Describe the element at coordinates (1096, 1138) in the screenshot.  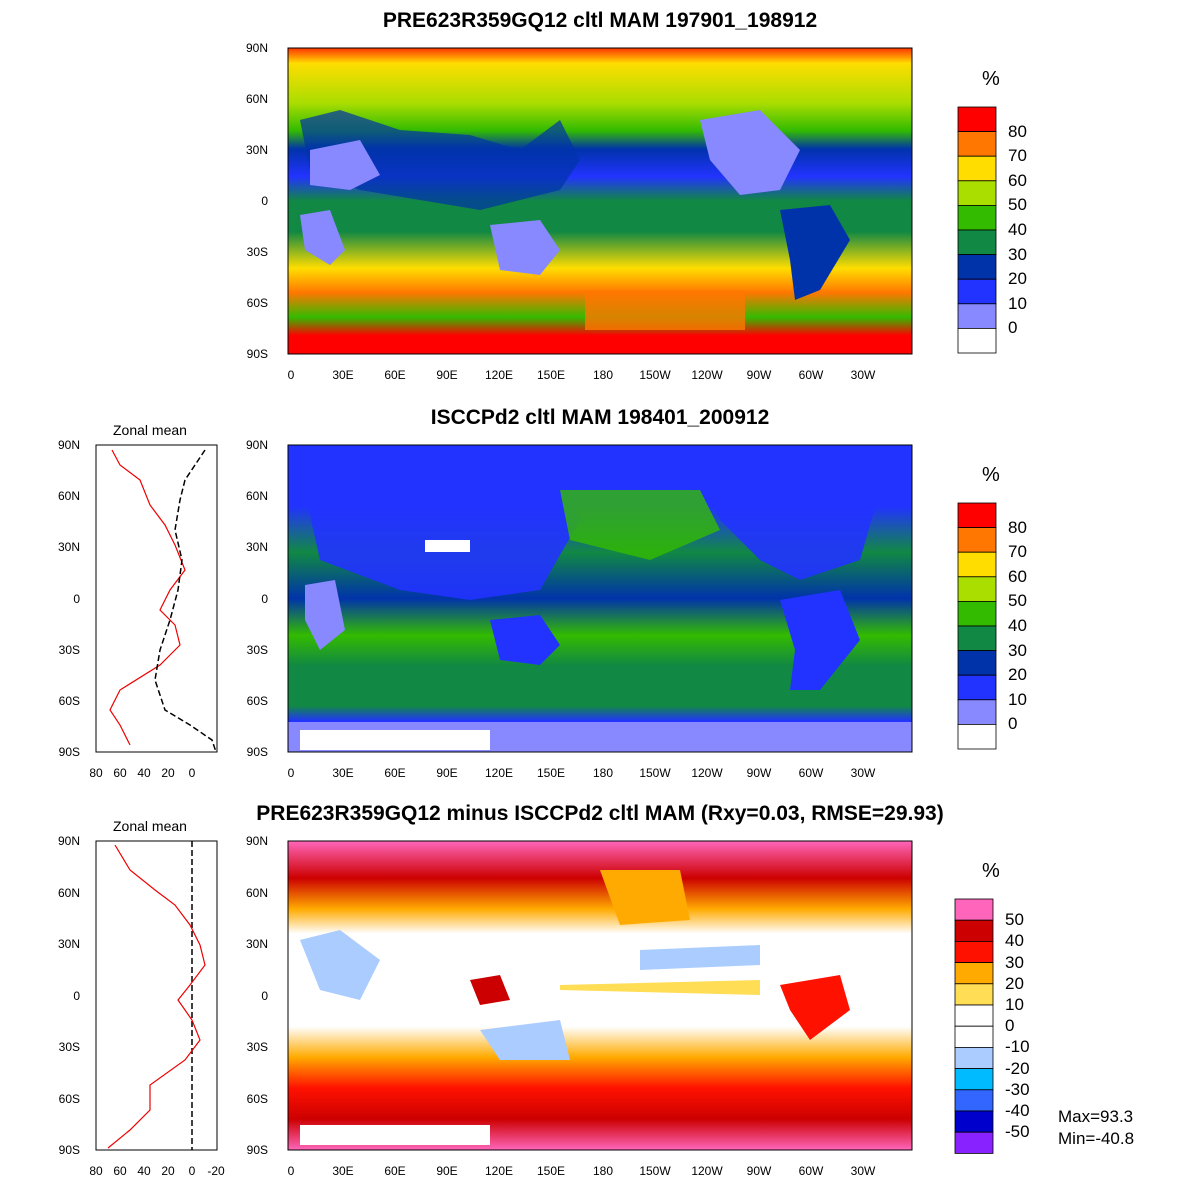
I see `min-stat: Min=-40.8` at that location.